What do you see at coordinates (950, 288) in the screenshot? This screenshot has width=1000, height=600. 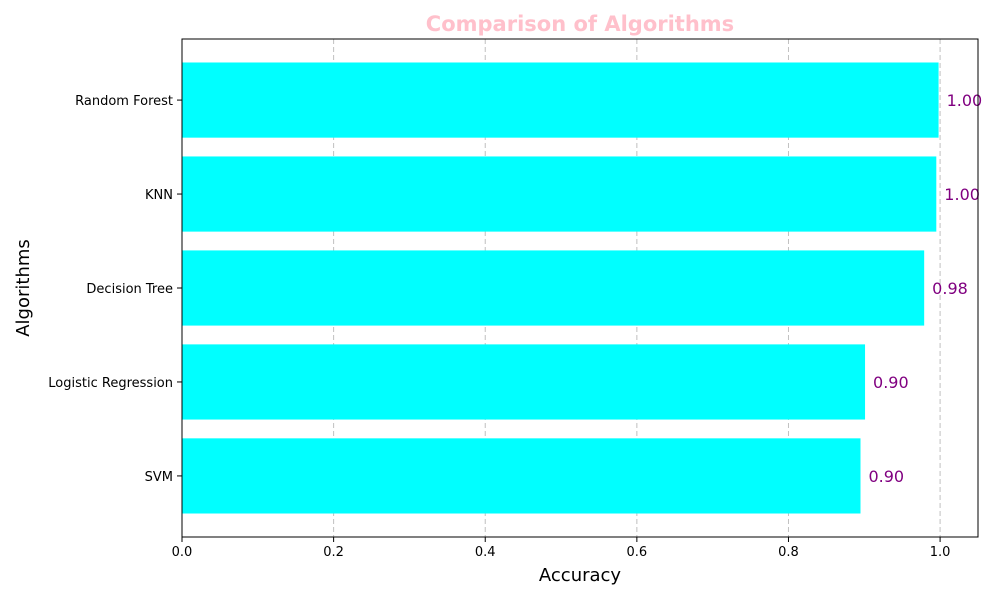 I see `value-label: 0.98` at bounding box center [950, 288].